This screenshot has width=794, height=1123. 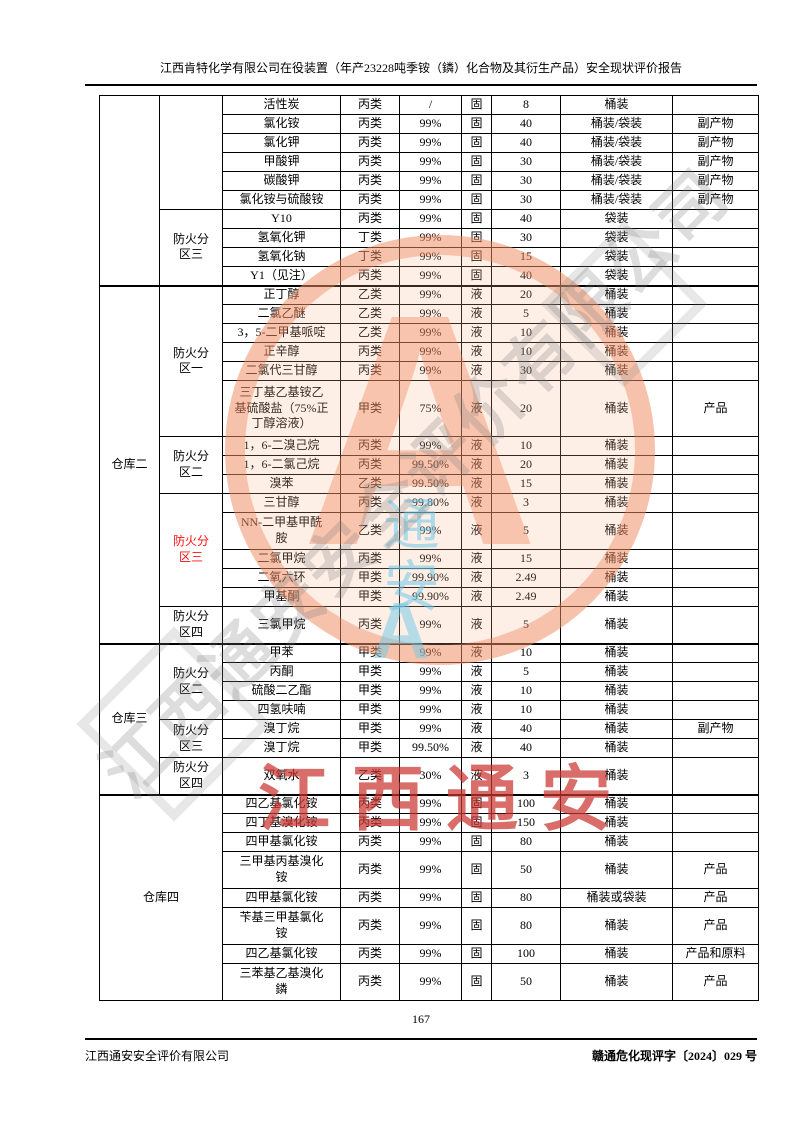 What do you see at coordinates (430, 105) in the screenshot?
I see `cell-concentration: /` at bounding box center [430, 105].